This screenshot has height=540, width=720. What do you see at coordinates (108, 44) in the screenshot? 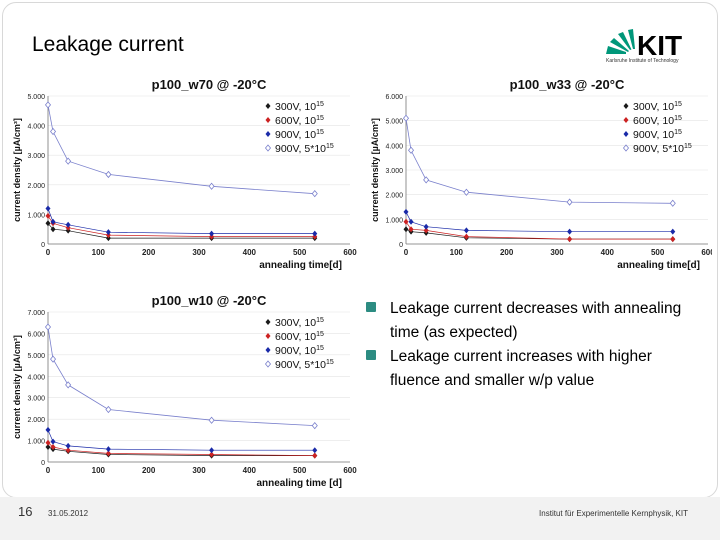
I see `slide-title: Leakage current` at bounding box center [108, 44].